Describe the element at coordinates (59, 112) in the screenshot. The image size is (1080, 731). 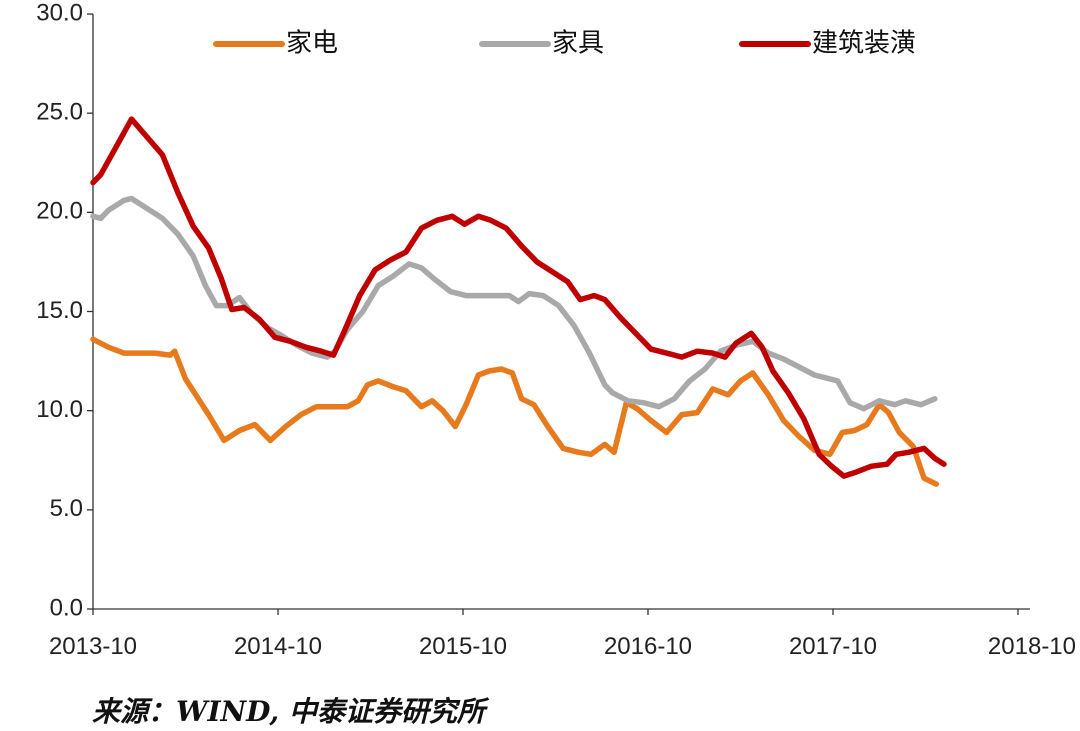
I see `y-tick-label: 25.0` at that location.